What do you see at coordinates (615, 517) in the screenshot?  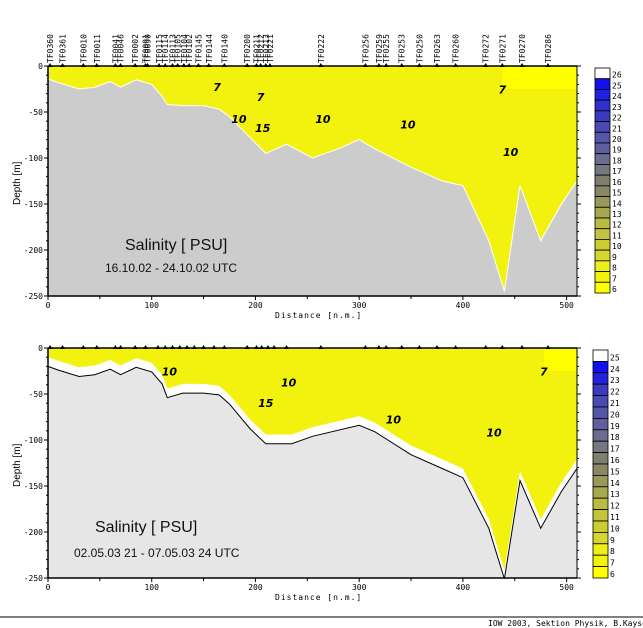 I see `legend-label: 11` at bounding box center [615, 517].